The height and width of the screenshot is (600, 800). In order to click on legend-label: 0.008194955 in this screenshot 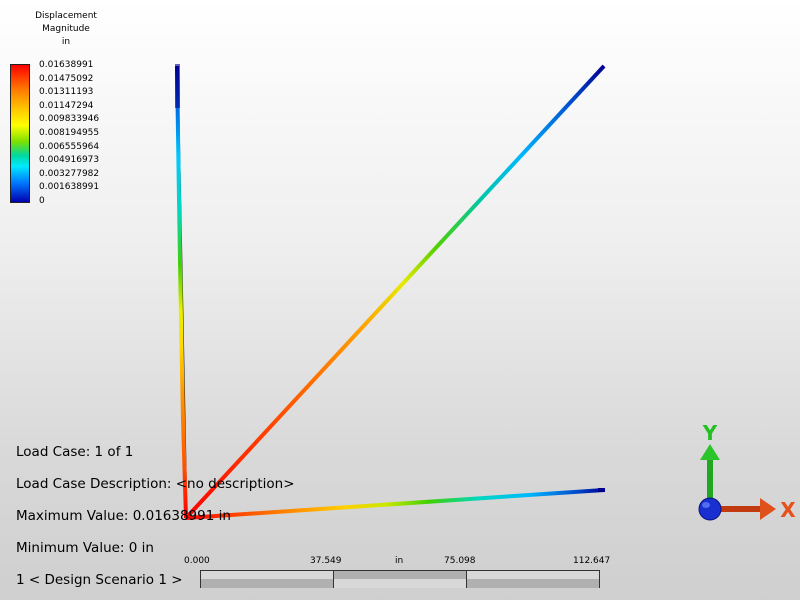, I will do `click(69, 133)`.